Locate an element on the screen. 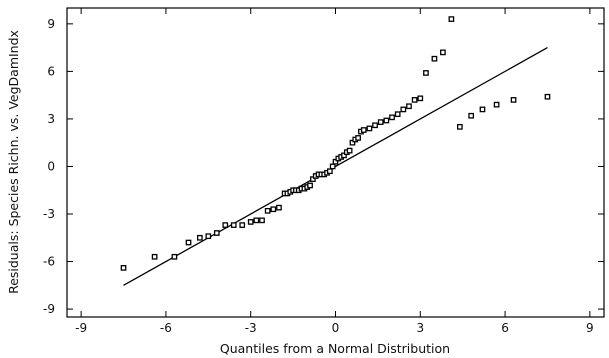  x-tick-label: -9 is located at coordinates (81, 328).